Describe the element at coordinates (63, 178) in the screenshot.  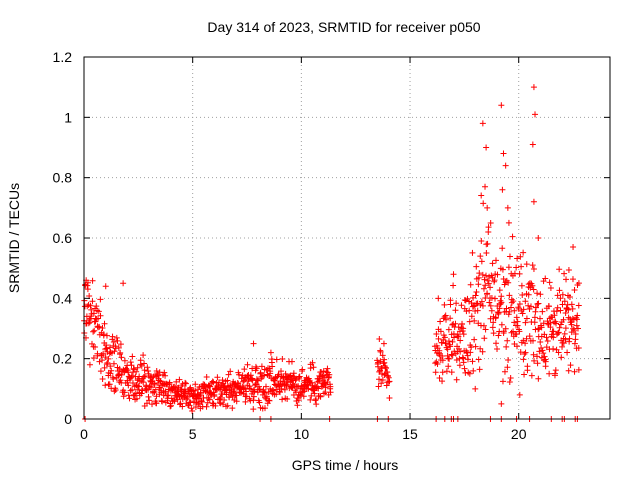
I see `y-tick-label: 0.8` at that location.